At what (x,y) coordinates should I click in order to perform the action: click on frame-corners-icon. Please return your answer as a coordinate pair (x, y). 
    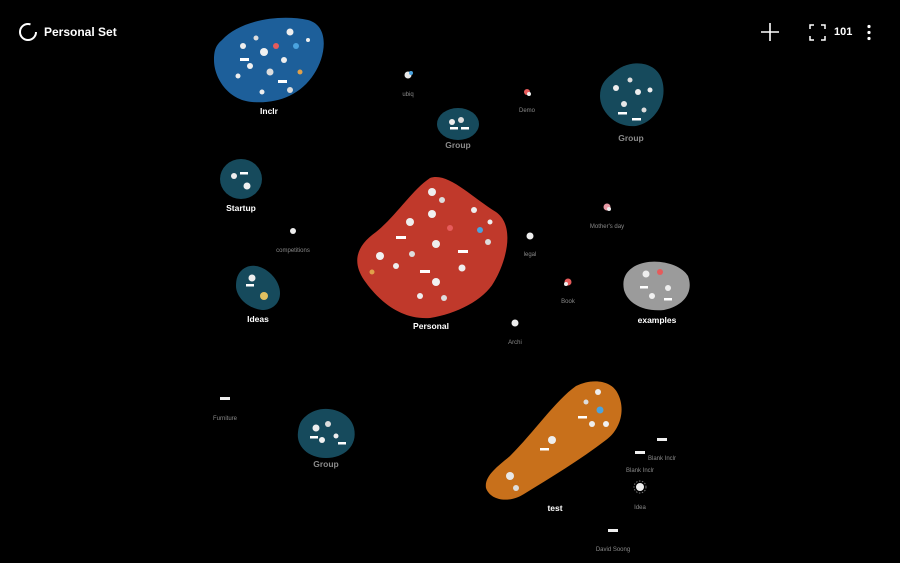
    Looking at the image, I should click on (817, 32).